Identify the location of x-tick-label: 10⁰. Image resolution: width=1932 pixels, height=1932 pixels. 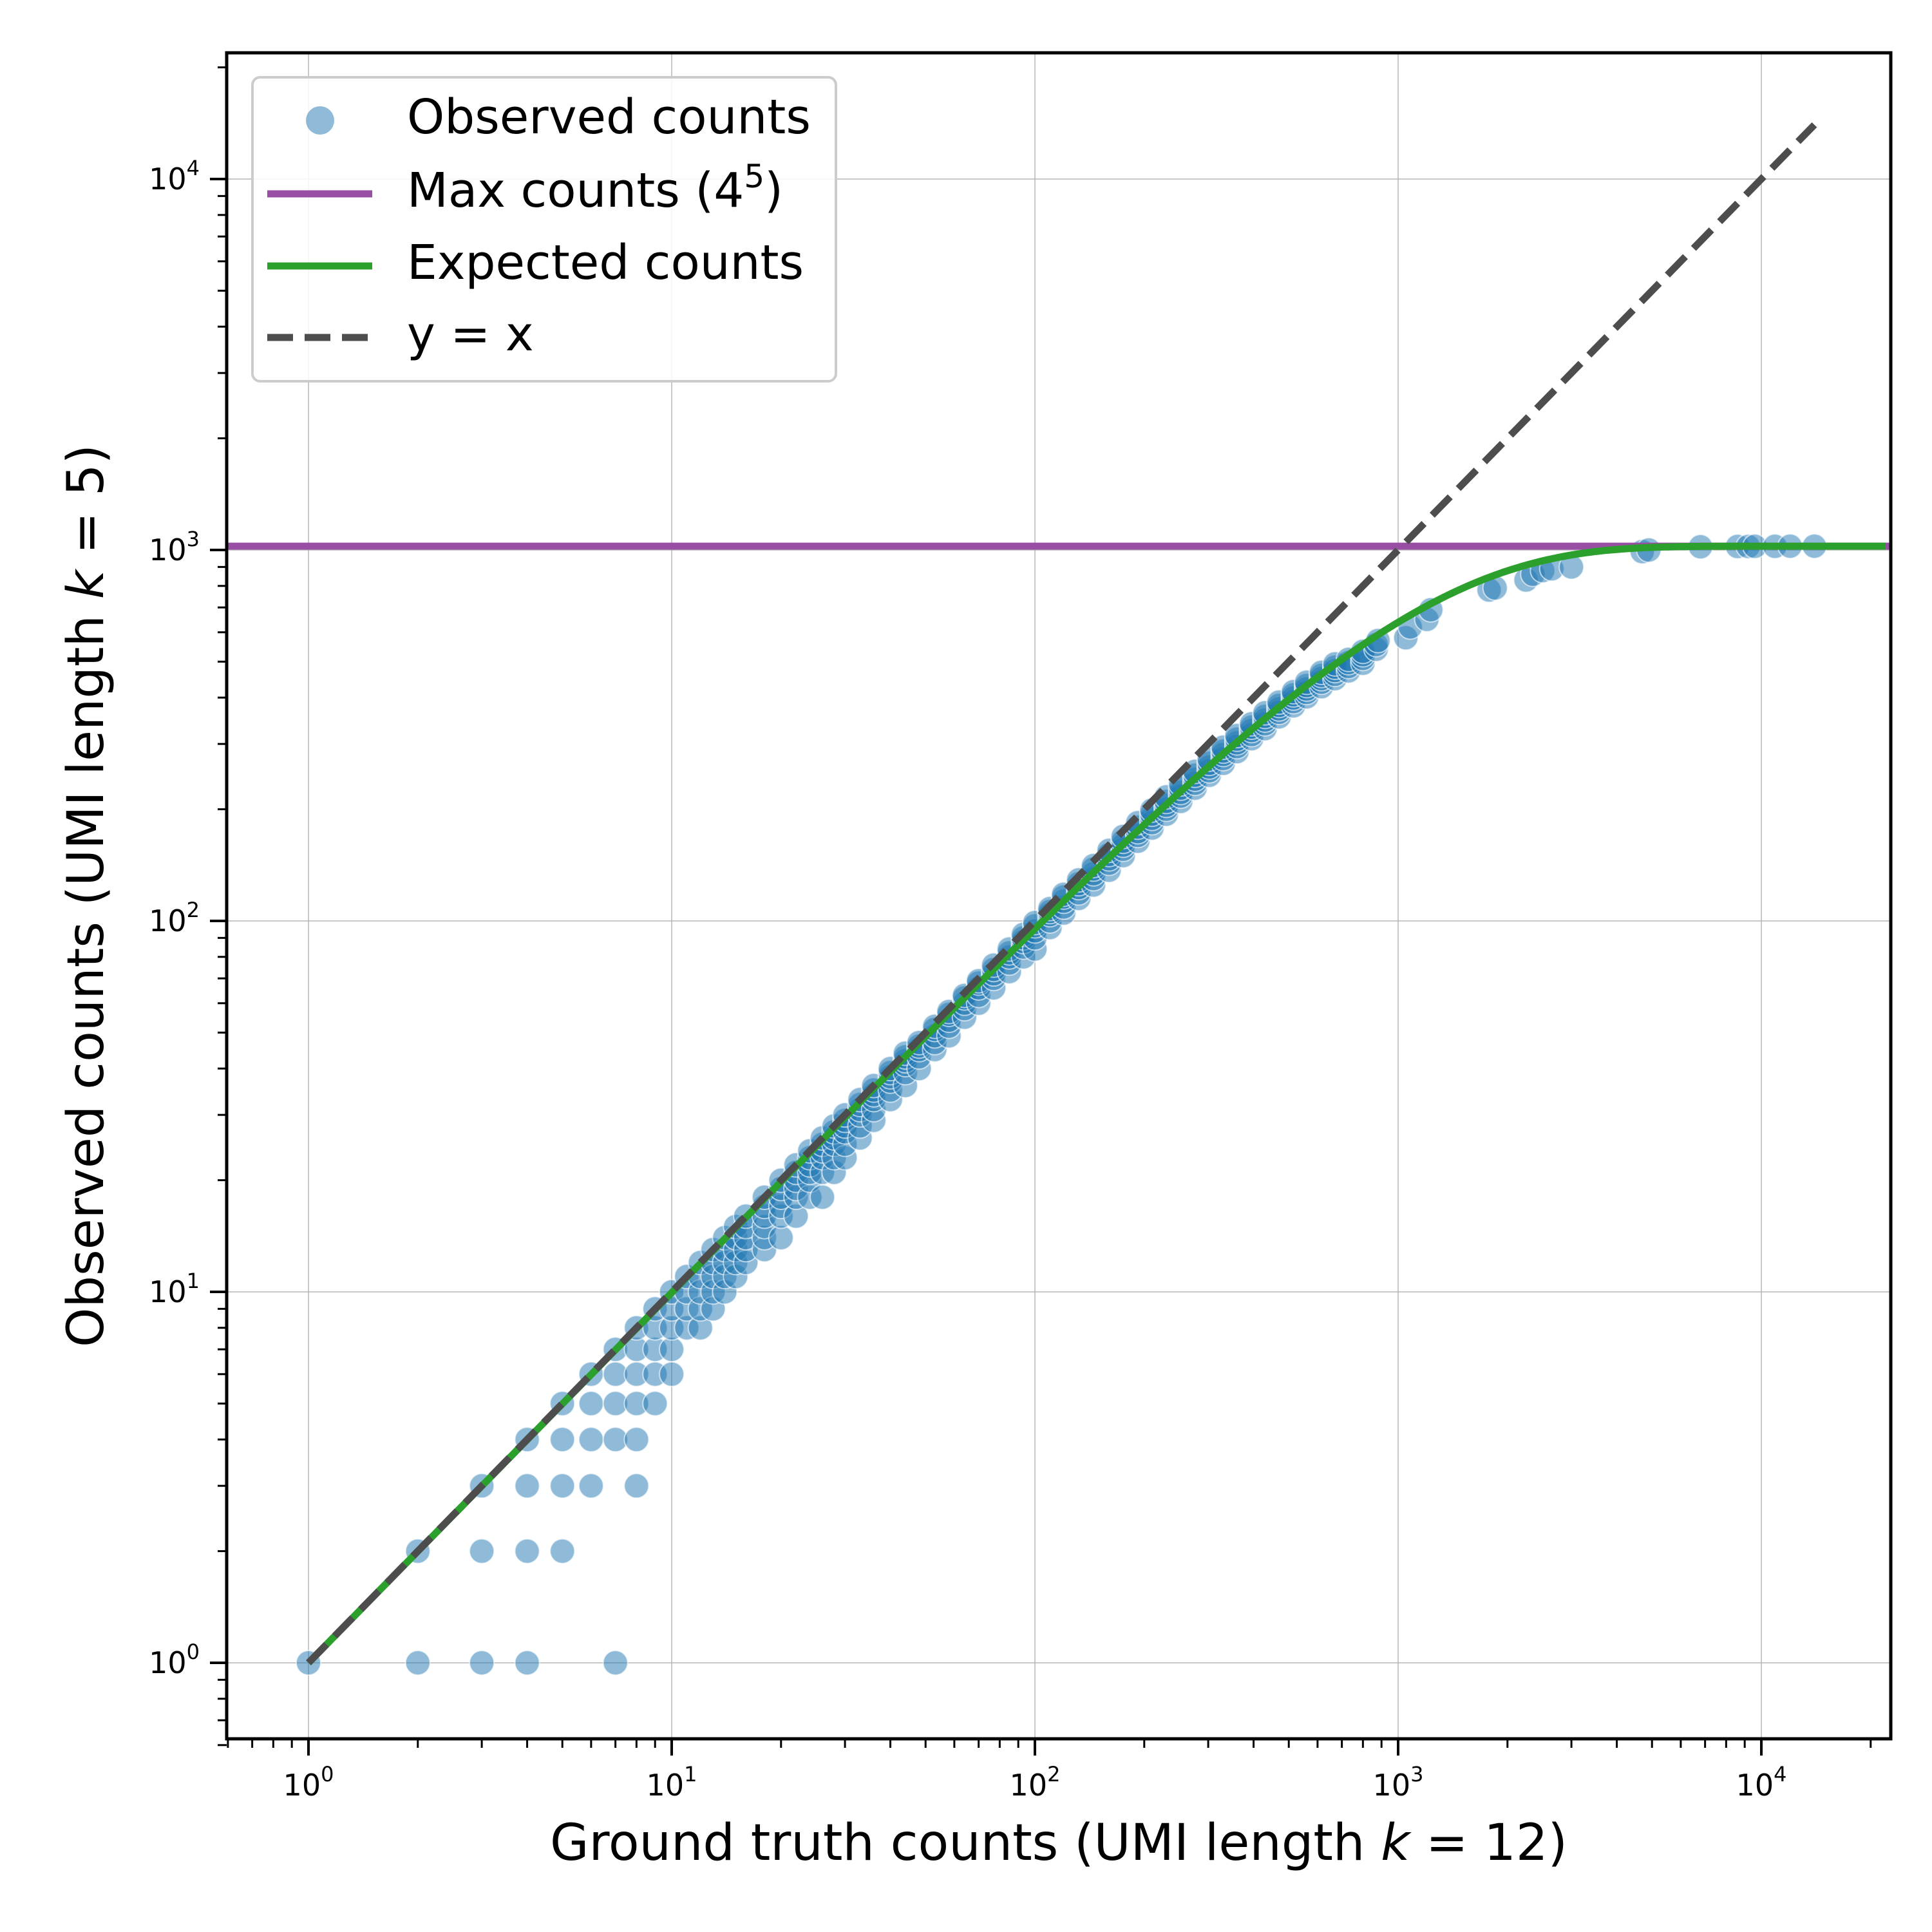
(309, 1783).